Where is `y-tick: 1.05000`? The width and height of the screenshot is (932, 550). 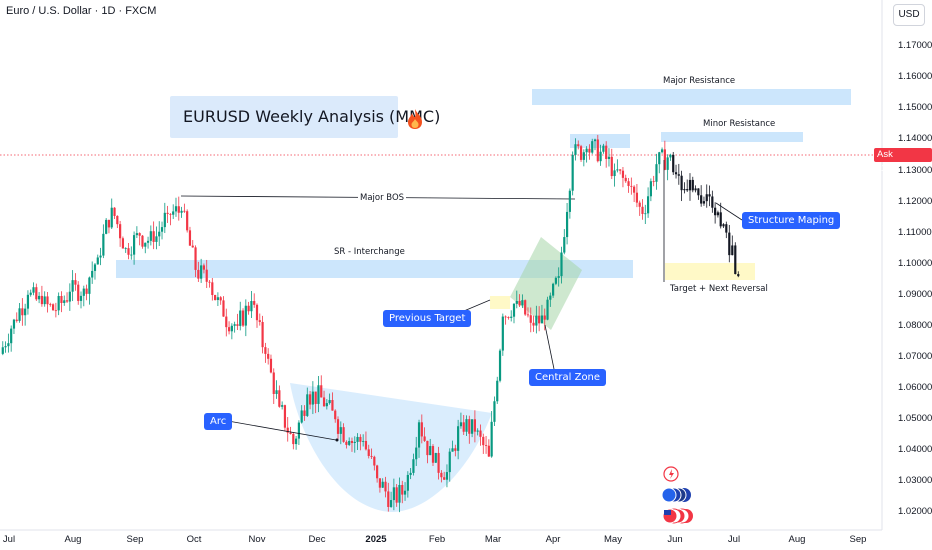 y-tick: 1.05000 is located at coordinates (915, 418).